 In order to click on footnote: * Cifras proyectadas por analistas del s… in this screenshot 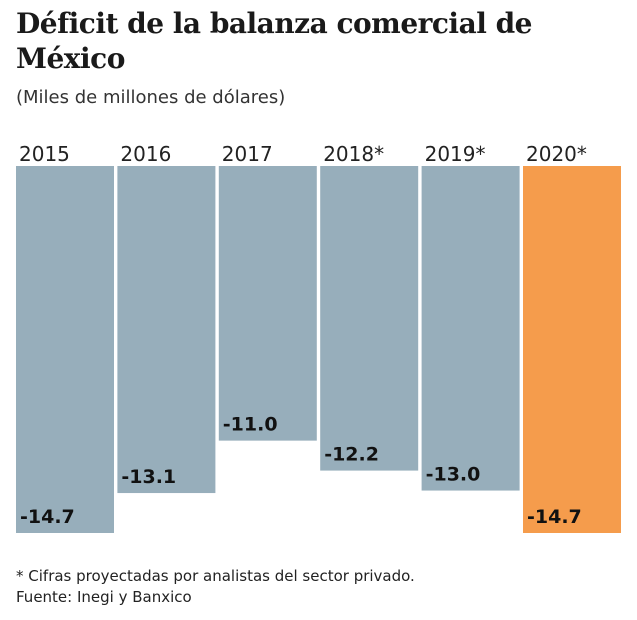, I will do `click(215, 576)`.